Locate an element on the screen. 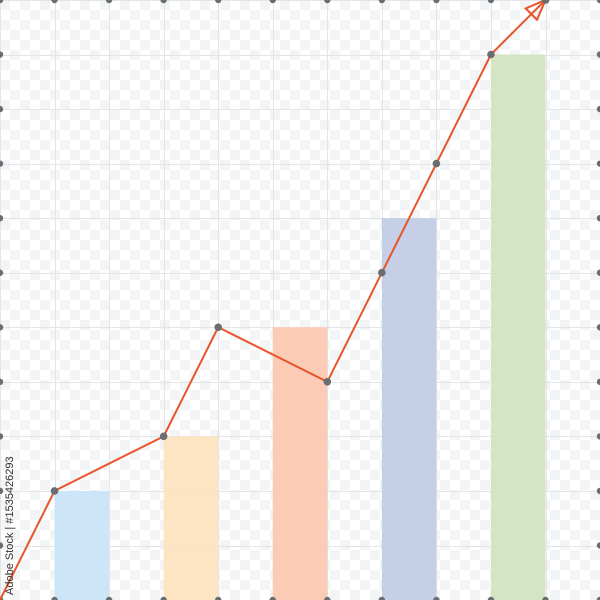  watermark-id: Adobe Stock | #1535426293 is located at coordinates (10, 525).